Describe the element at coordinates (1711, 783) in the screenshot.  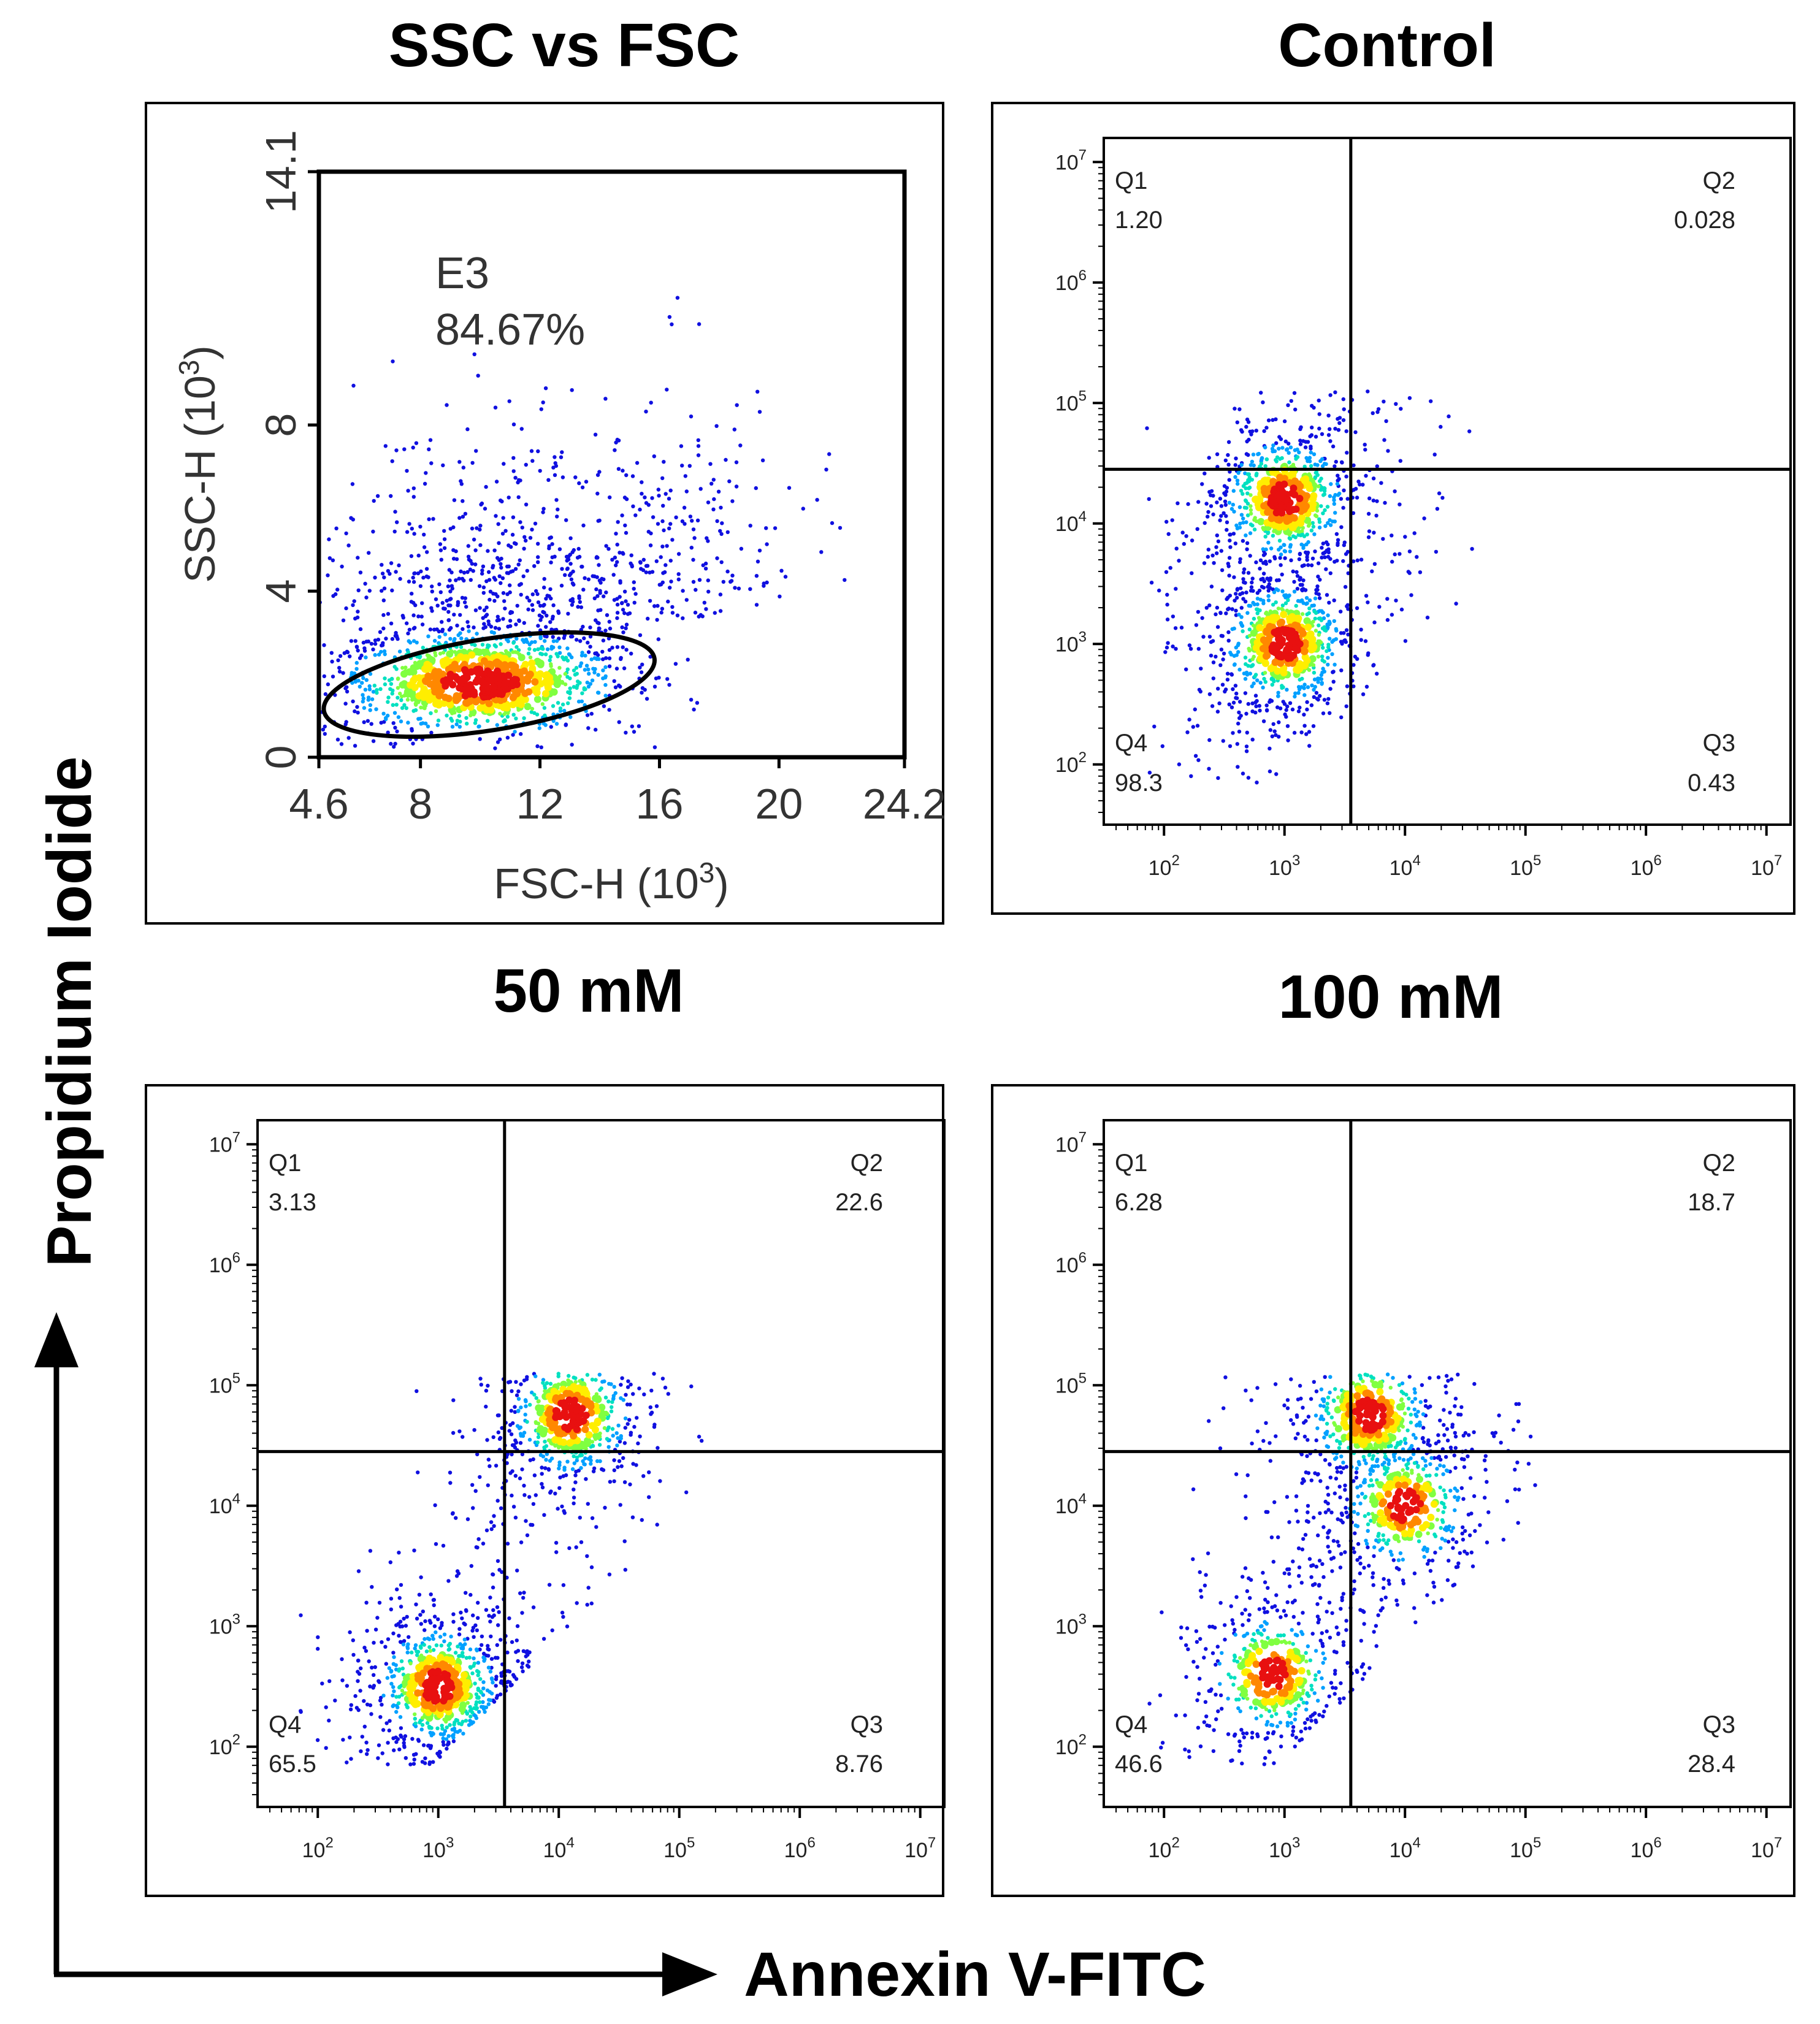
I see `q3-value: 0.43` at that location.